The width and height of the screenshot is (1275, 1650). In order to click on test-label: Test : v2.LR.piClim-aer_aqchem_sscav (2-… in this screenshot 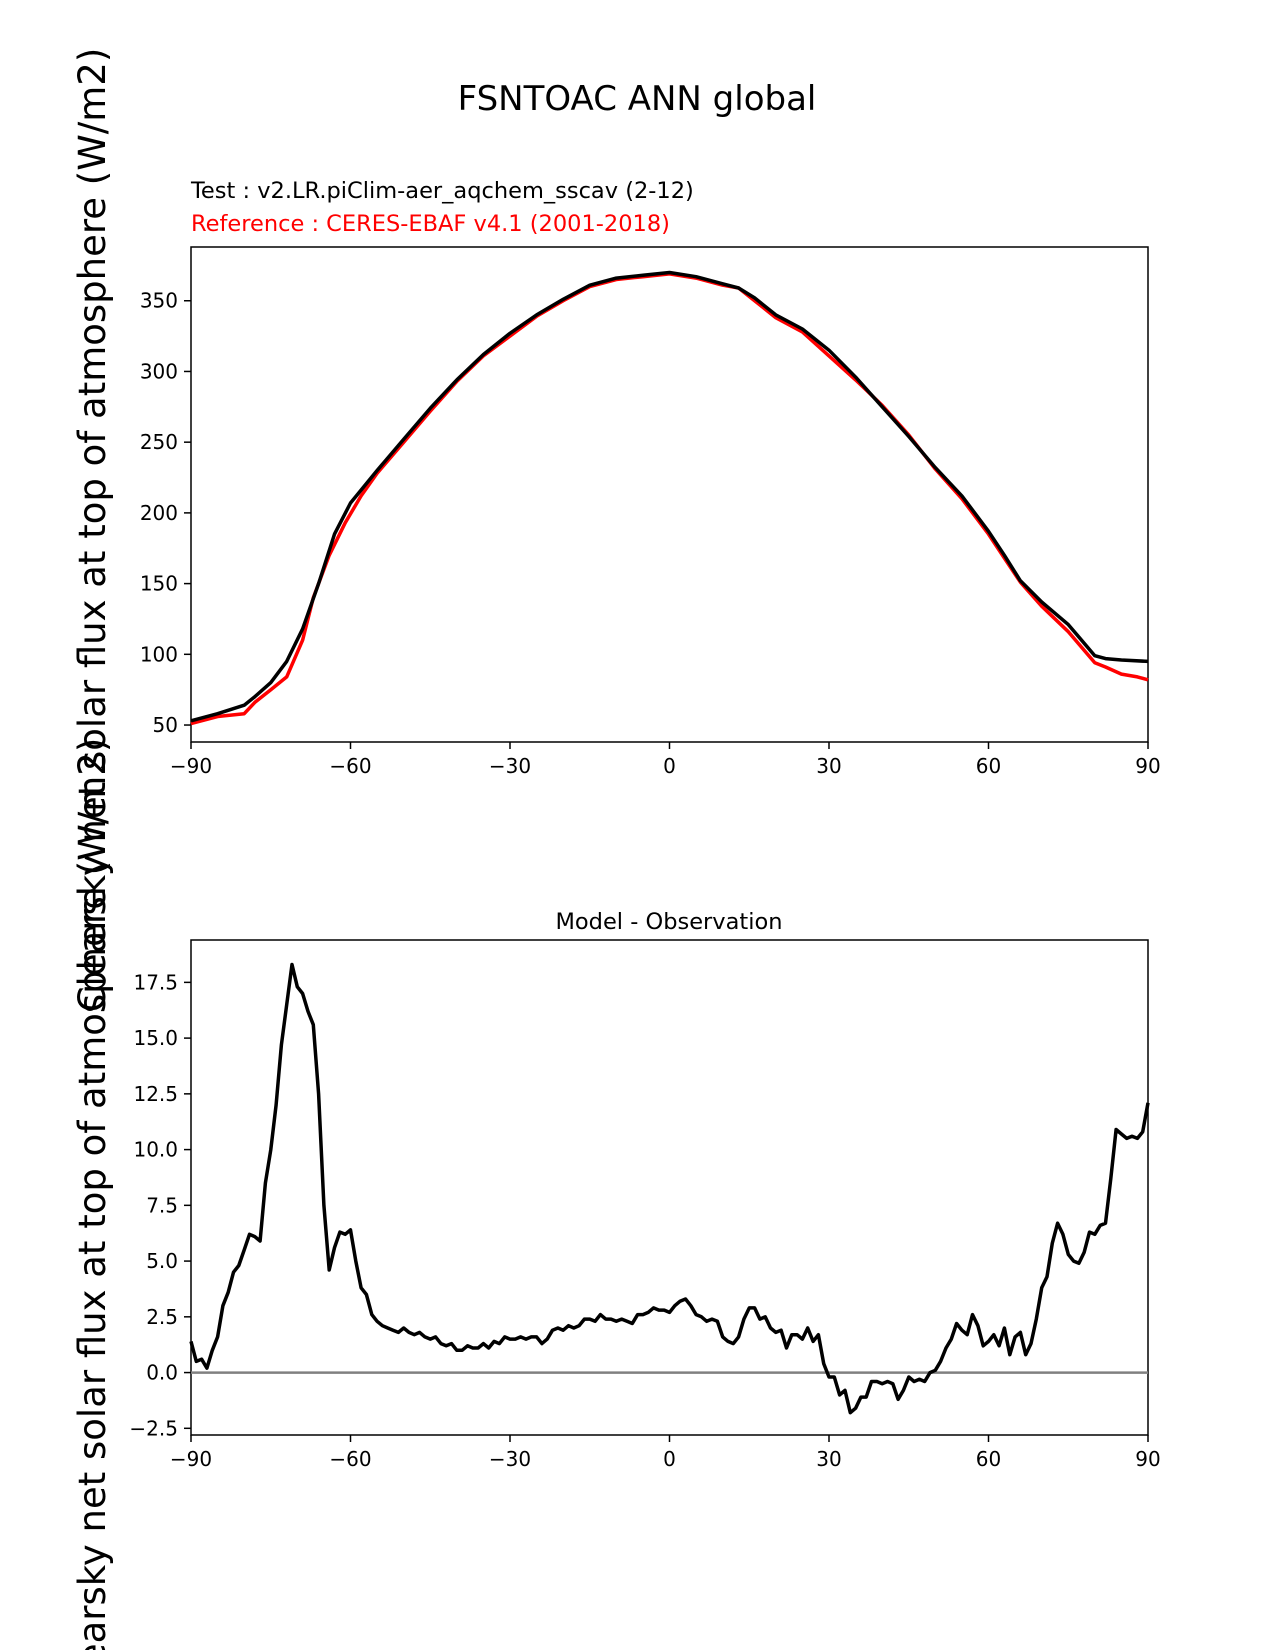, I will do `click(442, 191)`.